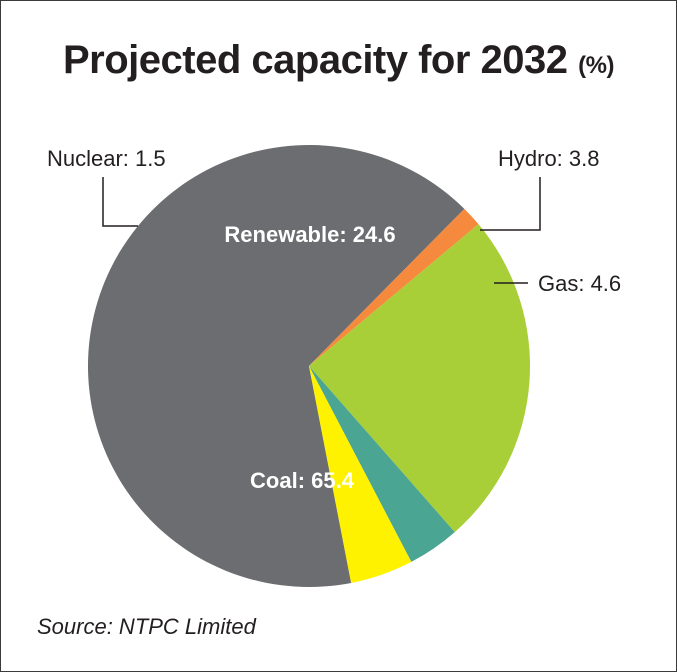 This screenshot has width=677, height=672. What do you see at coordinates (510, 204) in the screenshot?
I see `hydro-leader-line` at bounding box center [510, 204].